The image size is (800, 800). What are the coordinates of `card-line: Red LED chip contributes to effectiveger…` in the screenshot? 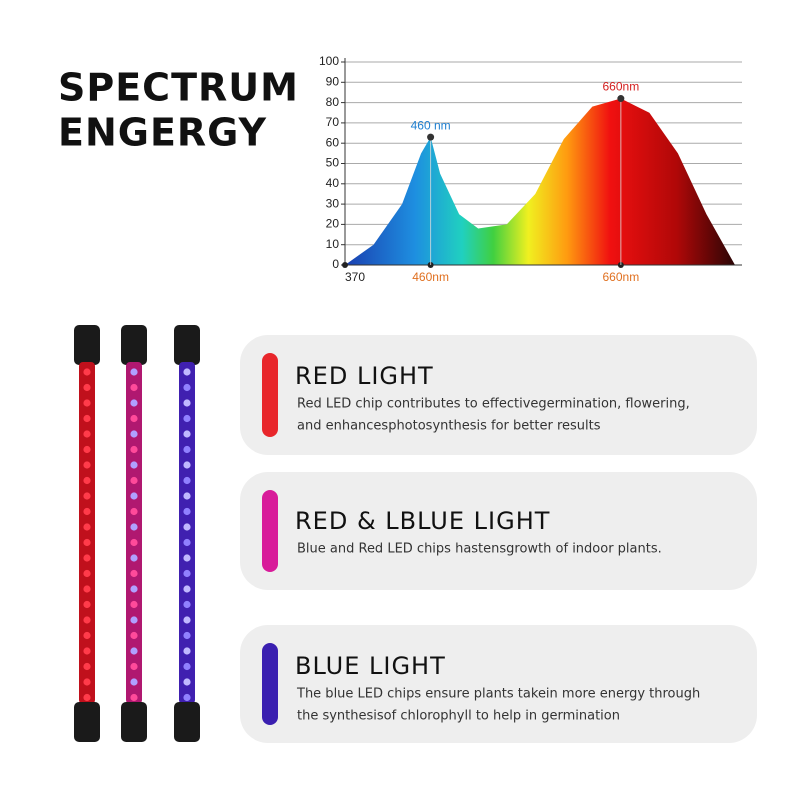 It's located at (493, 404).